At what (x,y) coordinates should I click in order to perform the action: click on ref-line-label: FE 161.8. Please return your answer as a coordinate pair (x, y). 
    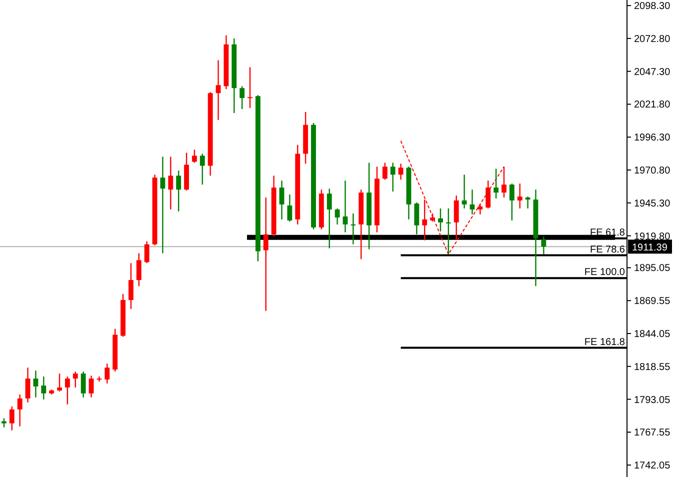
    Looking at the image, I should click on (605, 342).